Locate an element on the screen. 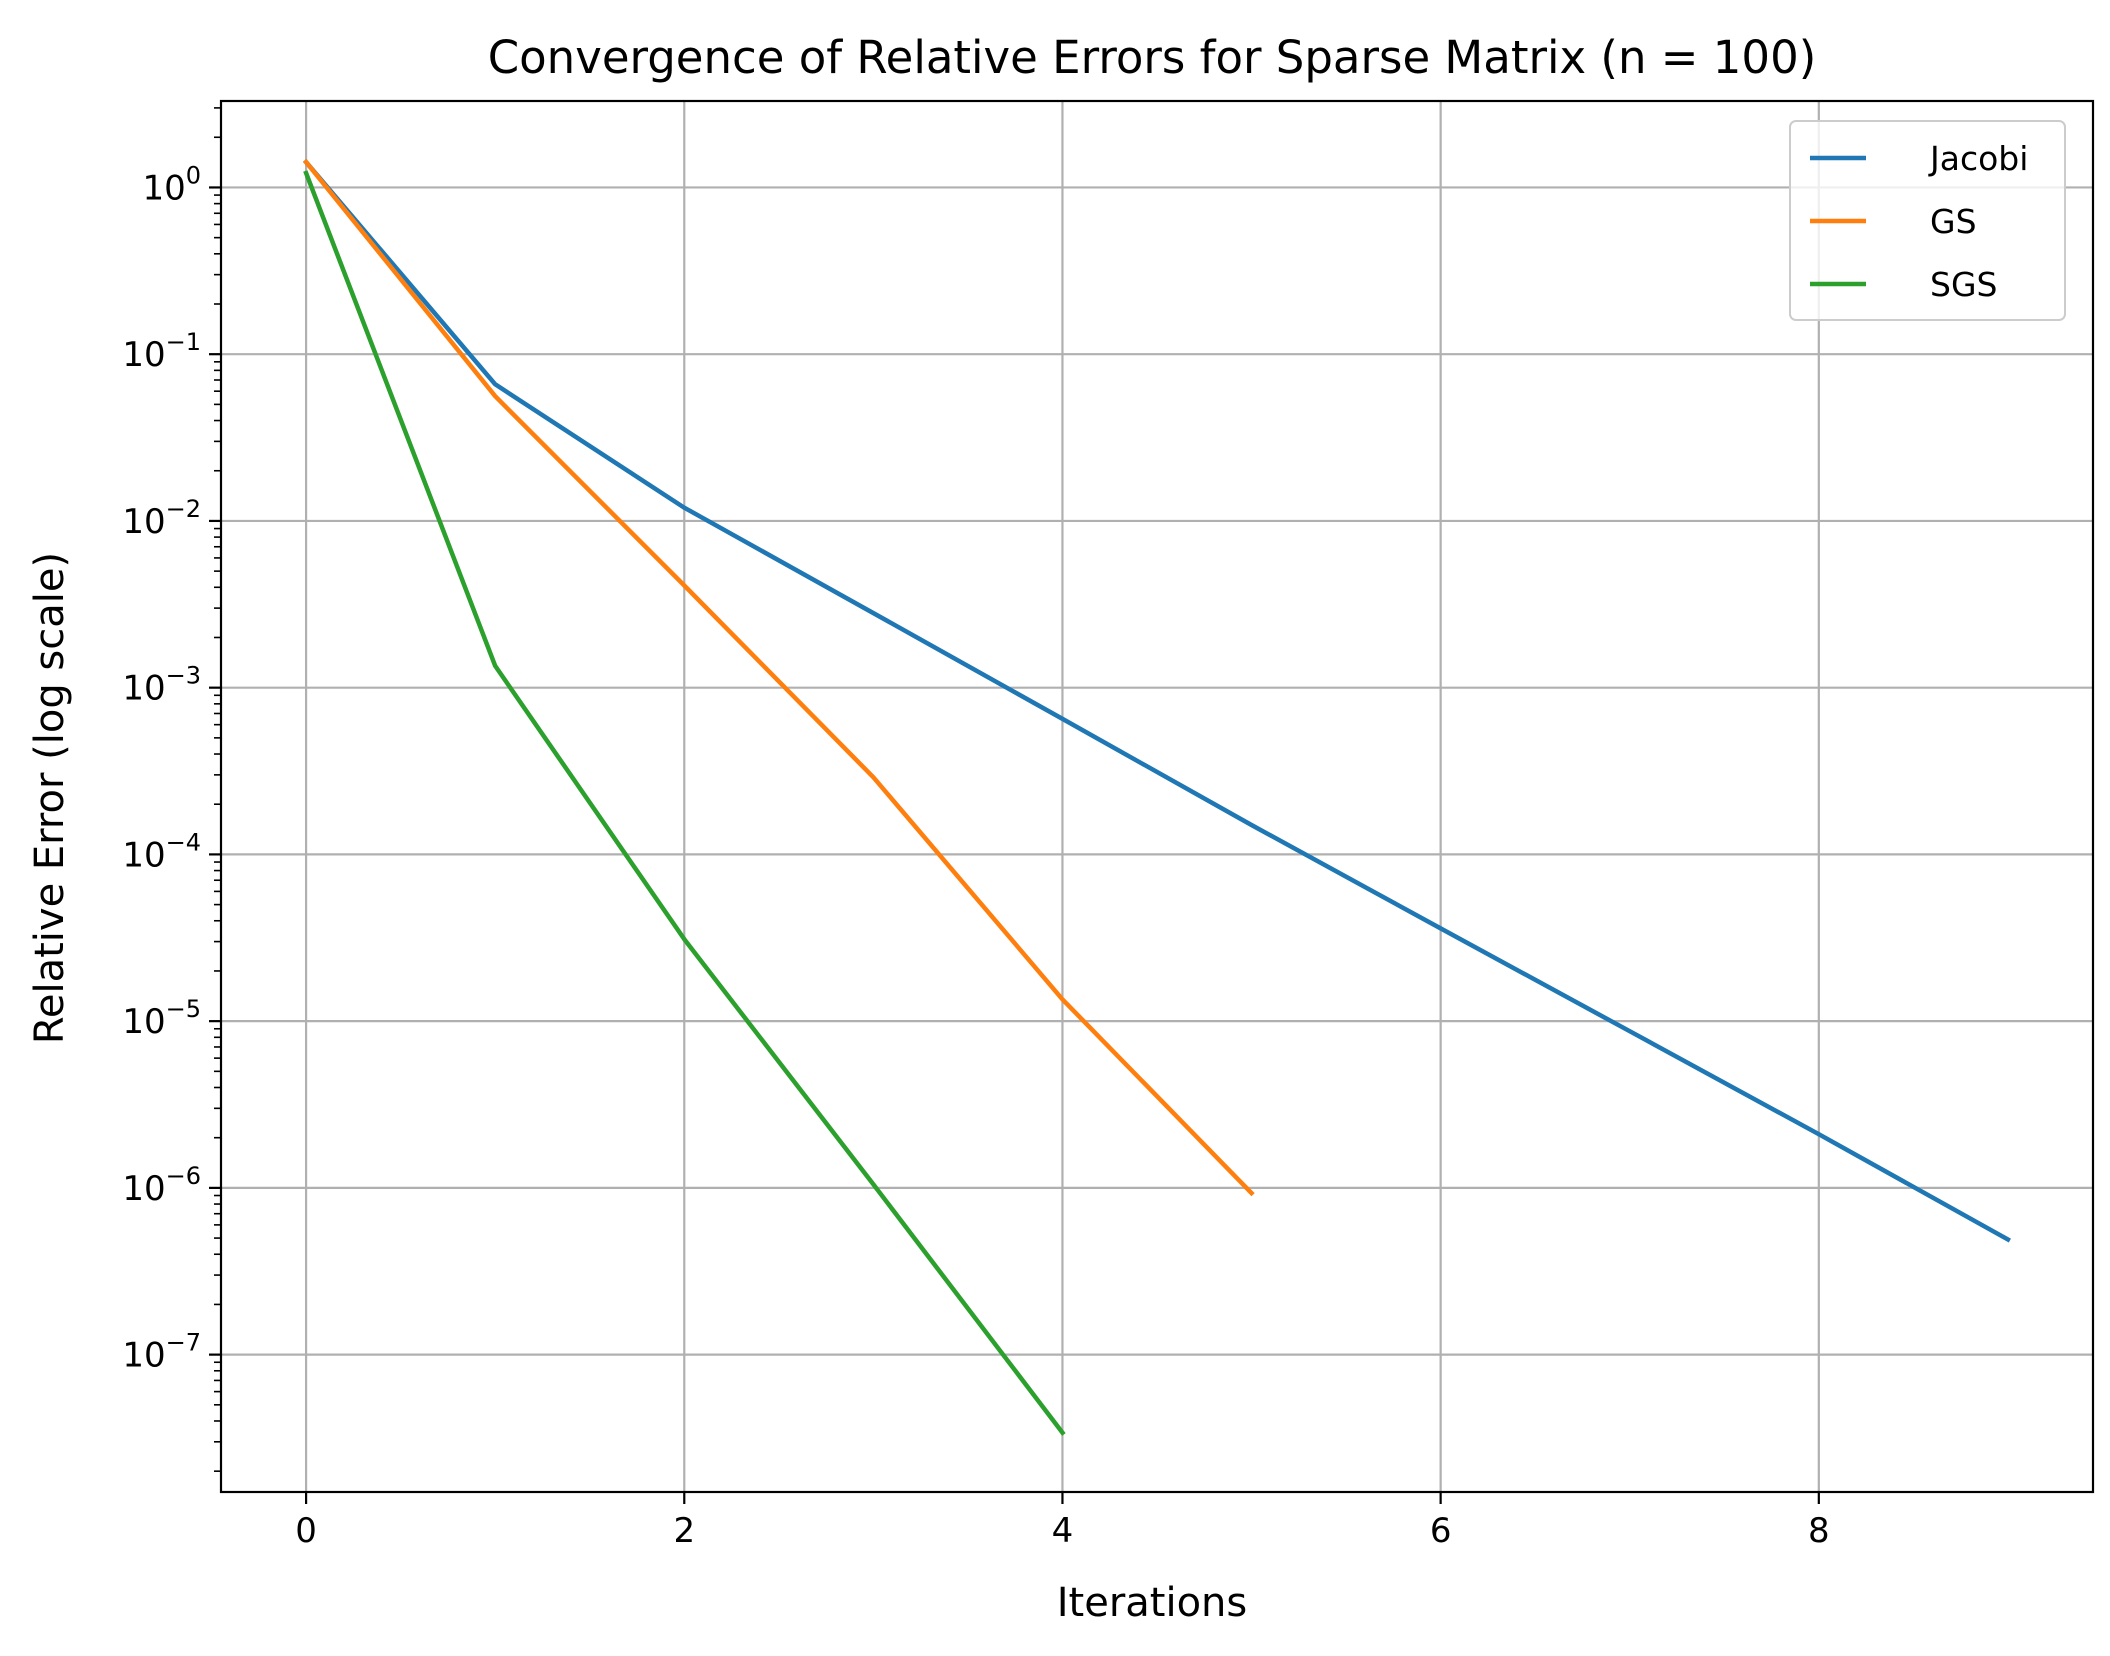  y-tick-label: 10⁻⁷ is located at coordinates (161, 1352).